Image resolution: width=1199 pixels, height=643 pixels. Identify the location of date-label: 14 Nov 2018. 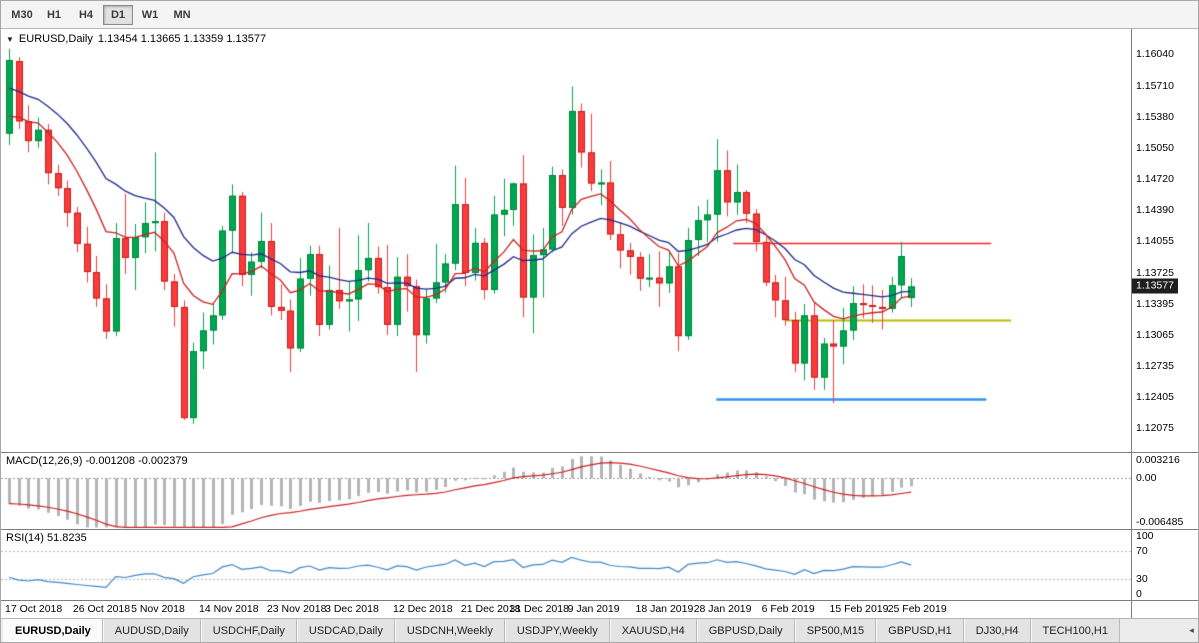
(229, 609).